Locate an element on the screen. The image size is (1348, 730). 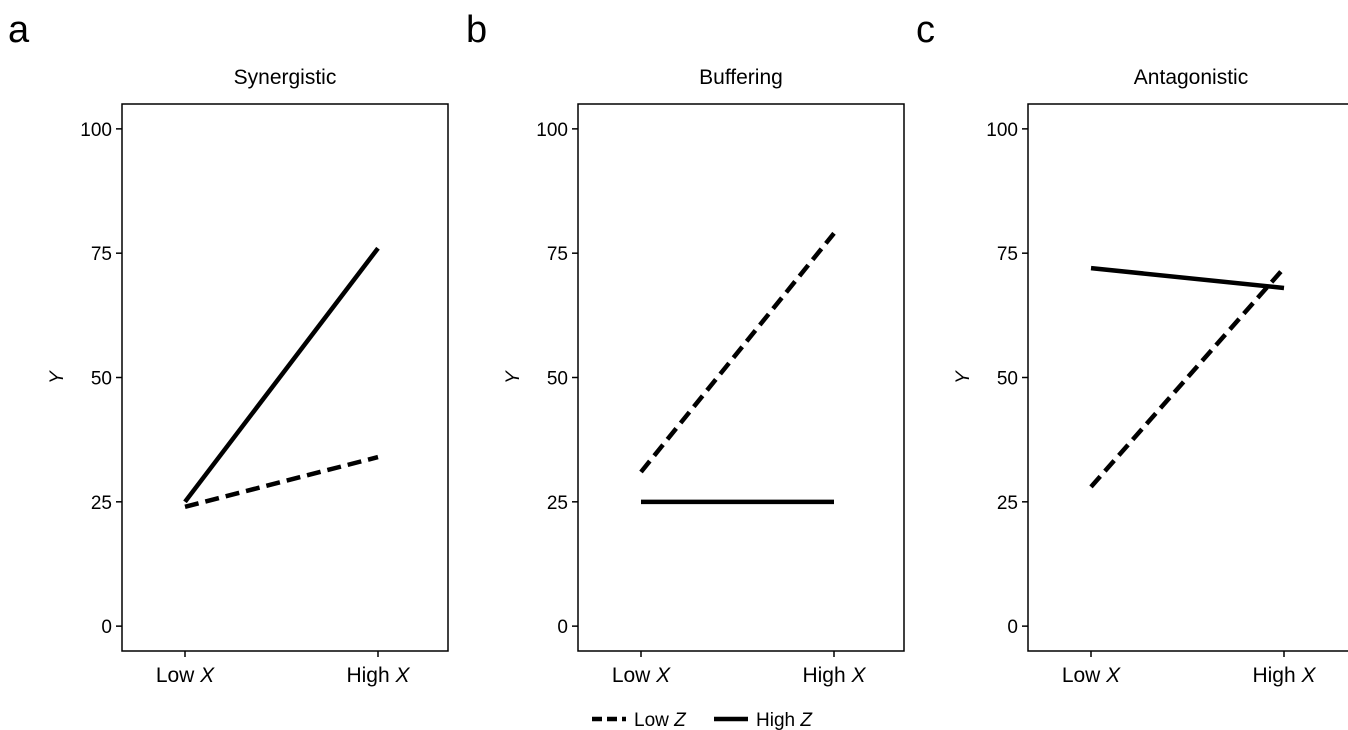
legend-label: High Z is located at coordinates (784, 720).